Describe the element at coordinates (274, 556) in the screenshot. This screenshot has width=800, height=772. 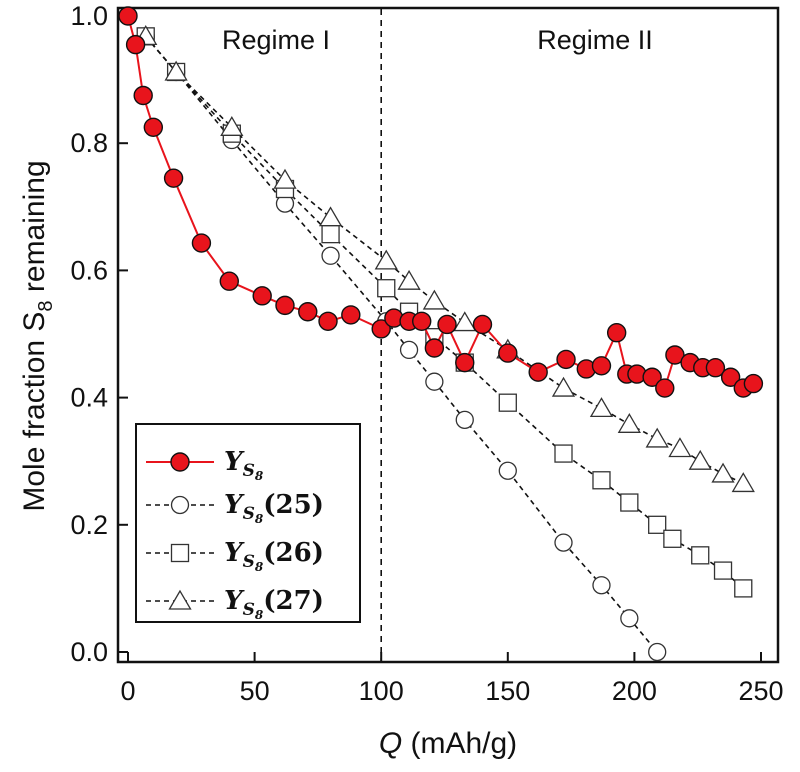
I see `legend-label: YS8(26)` at that location.